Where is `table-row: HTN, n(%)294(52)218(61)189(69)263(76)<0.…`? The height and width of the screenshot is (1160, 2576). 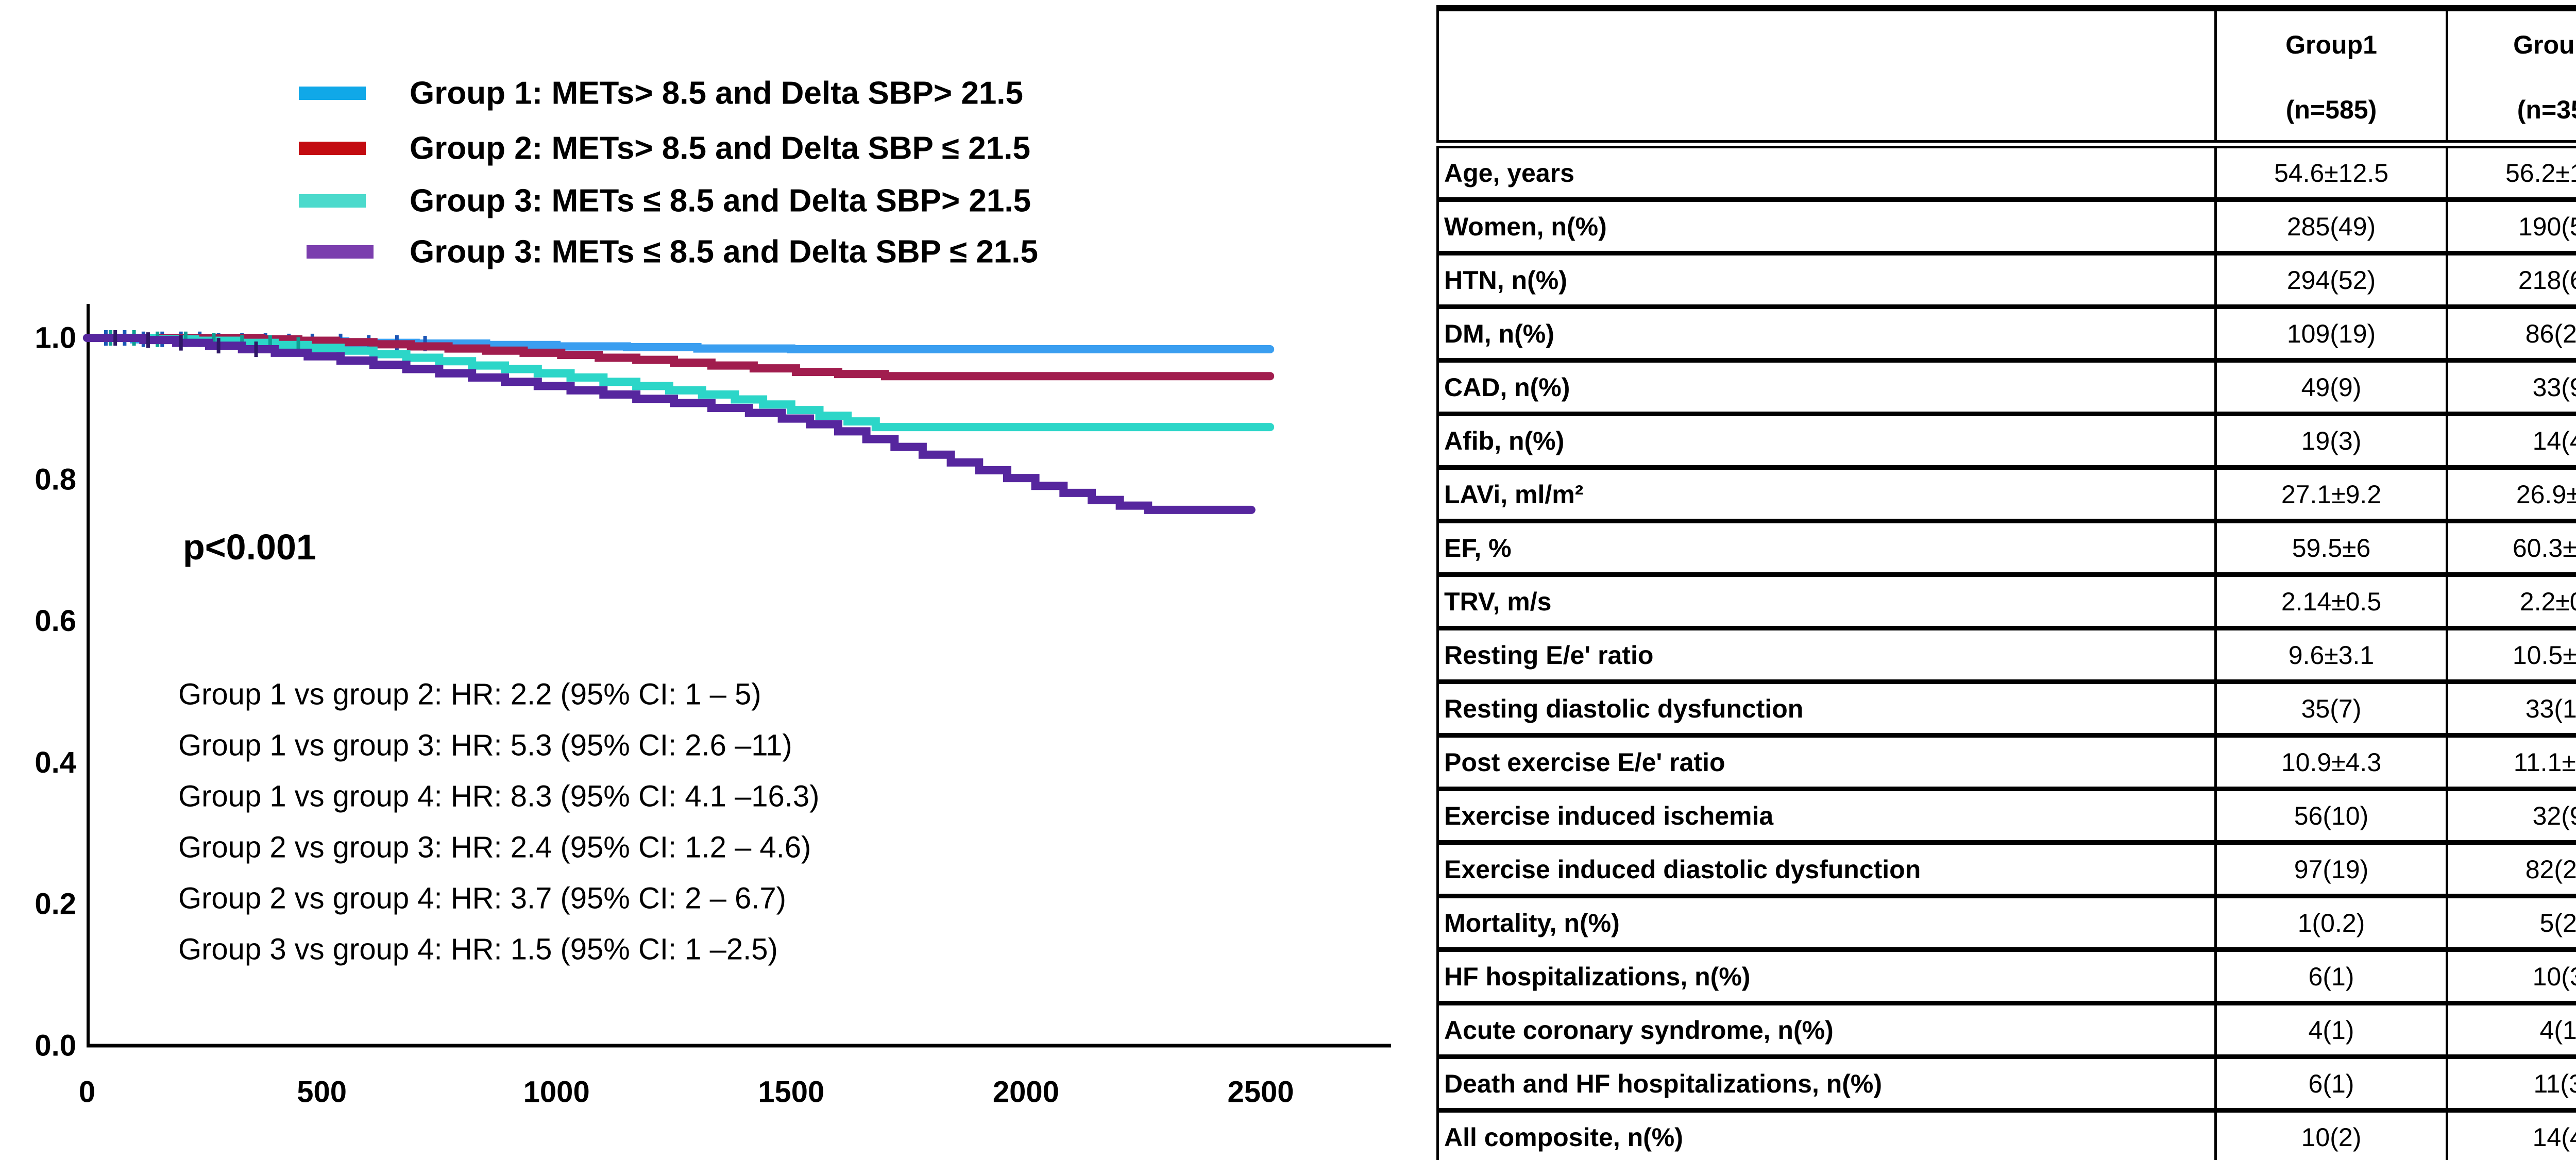 table-row: HTN, n(%)294(52)218(61)189(69)263(76)<0.… is located at coordinates (2006, 279).